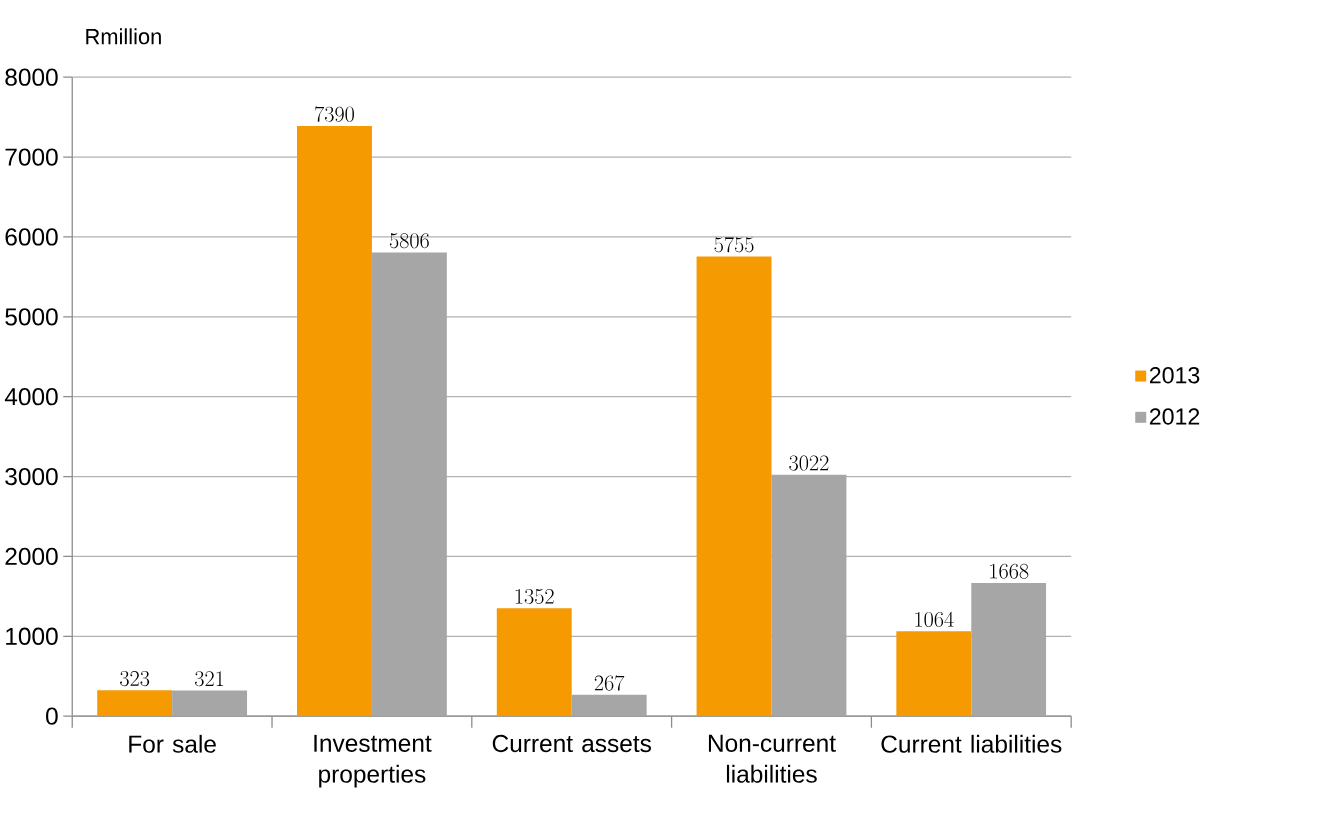 The image size is (1339, 831). I want to click on y-tick-label: 4000, so click(31, 397).